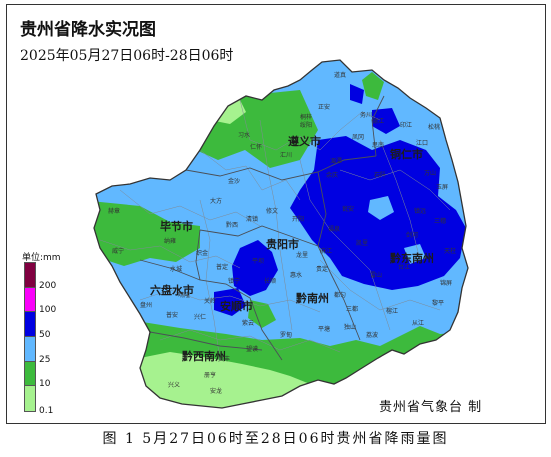 The width and height of the screenshot is (551, 457). Describe the element at coordinates (88, 30) in the screenshot. I see `map-title: 贵州省降水实况图` at that location.